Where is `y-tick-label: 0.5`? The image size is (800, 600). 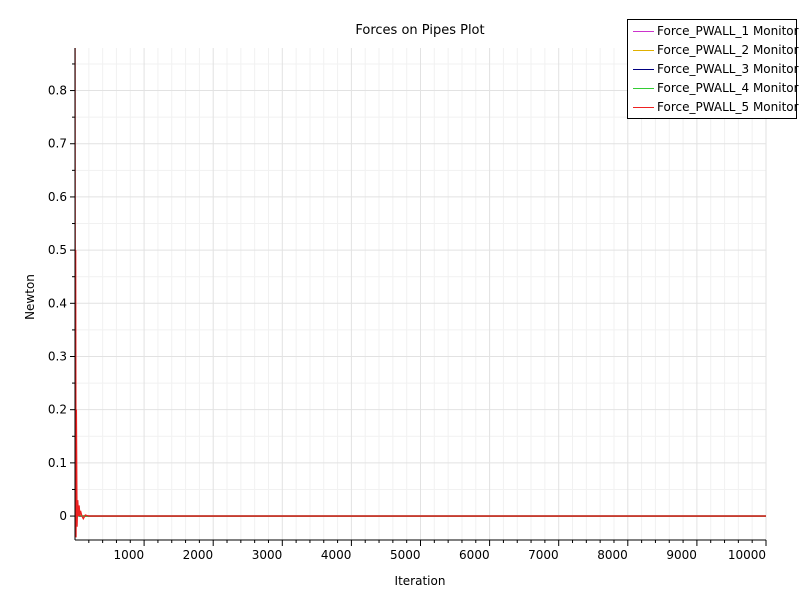 y-tick-label: 0.5 is located at coordinates (57, 250).